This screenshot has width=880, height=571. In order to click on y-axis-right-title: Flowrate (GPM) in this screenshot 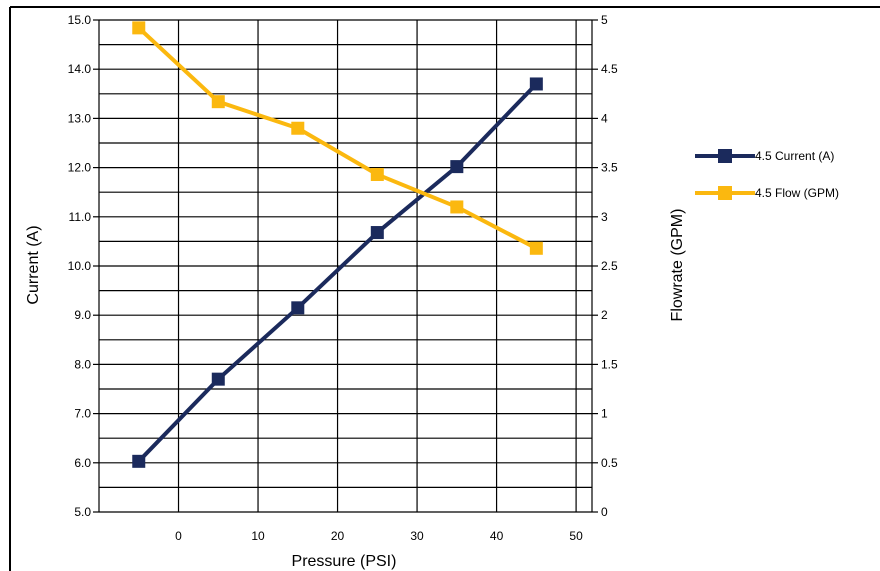, I will do `click(677, 265)`.